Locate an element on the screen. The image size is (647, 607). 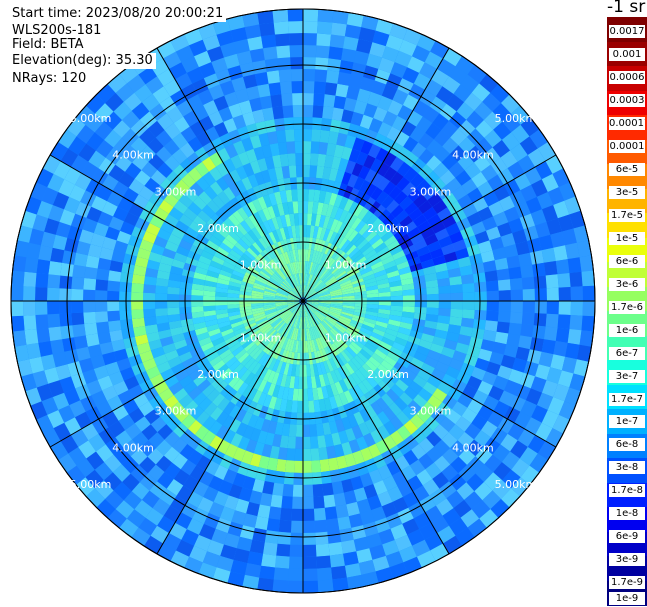
field-text: Field: BETA is located at coordinates (49, 45).